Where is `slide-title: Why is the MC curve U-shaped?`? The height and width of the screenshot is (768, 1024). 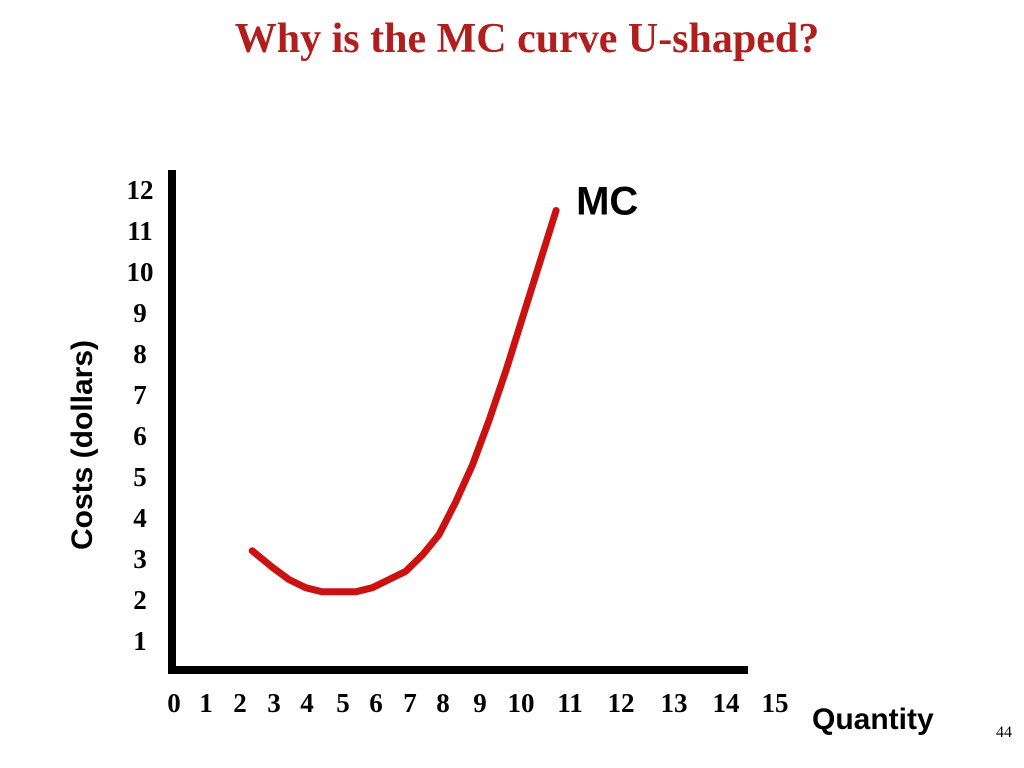 slide-title: Why is the MC curve U-shaped? is located at coordinates (527, 39).